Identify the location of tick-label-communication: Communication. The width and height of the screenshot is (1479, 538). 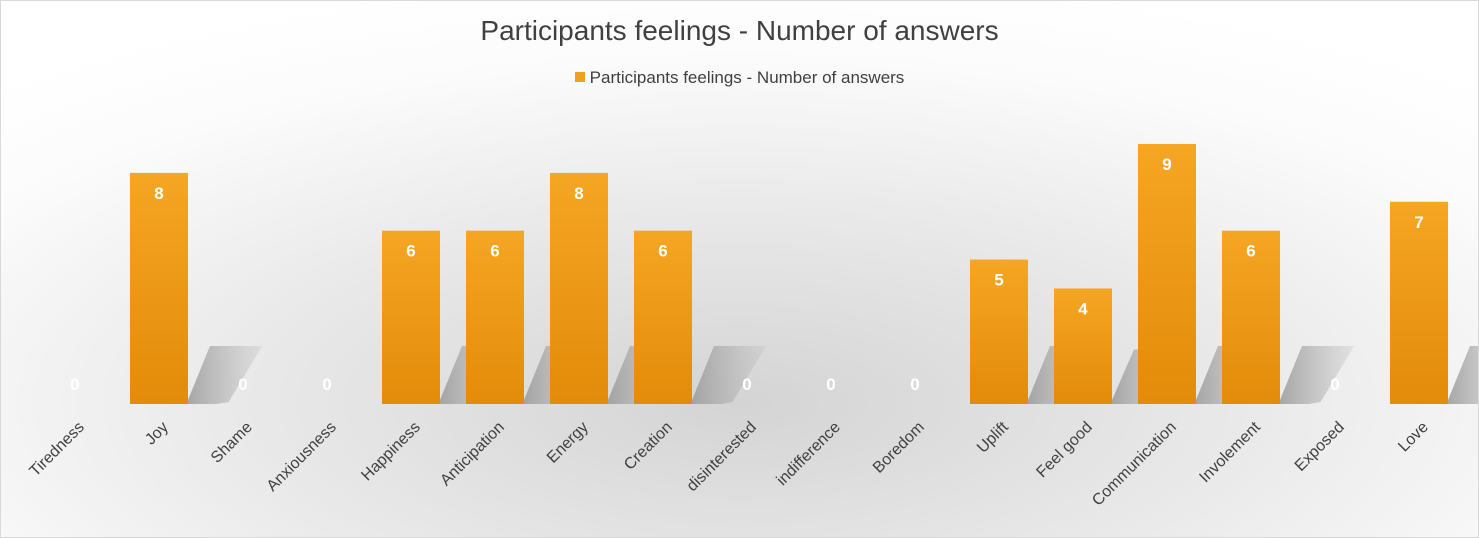
(1134, 464).